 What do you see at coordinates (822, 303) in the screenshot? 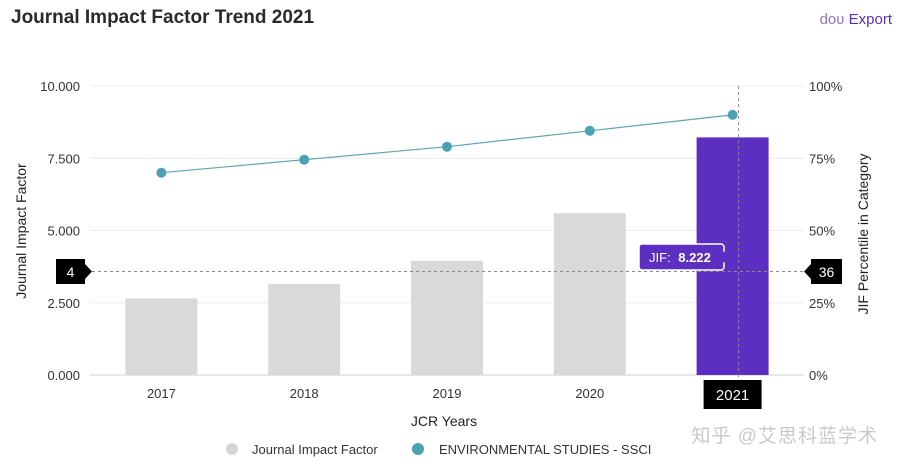
I see `y2-tick-label: 25%` at bounding box center [822, 303].